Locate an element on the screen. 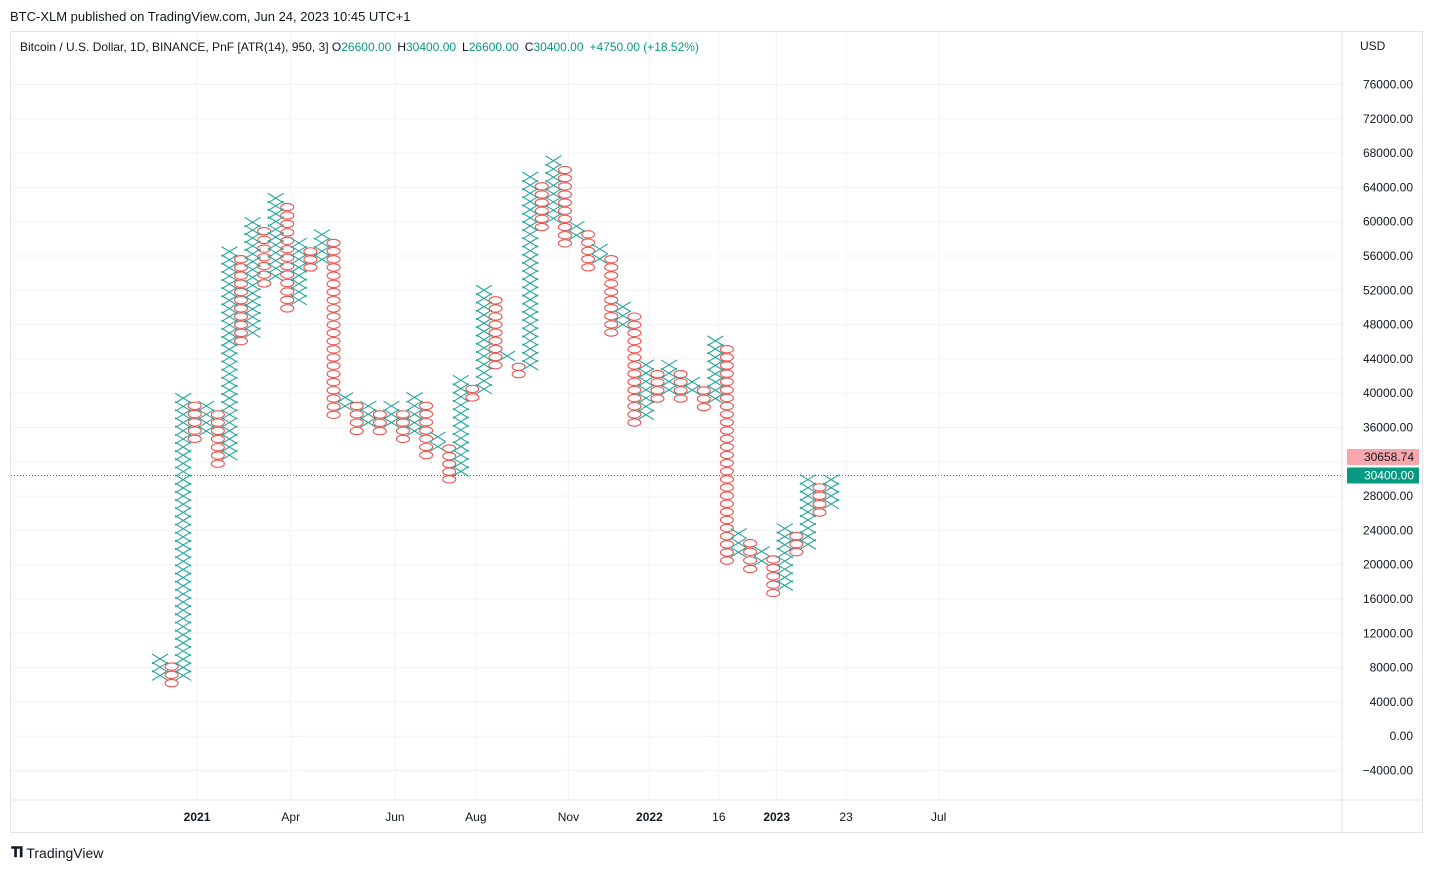 The image size is (1434, 872). y-tick-label: 8000.00 is located at coordinates (1392, 668).